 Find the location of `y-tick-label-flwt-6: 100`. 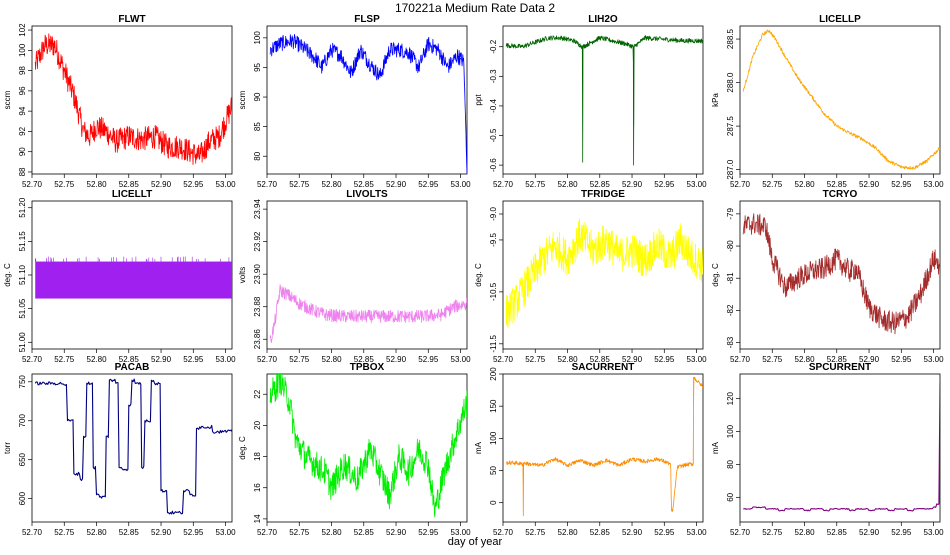

y-tick-label-flwt-6: 100 is located at coordinates (22, 50).